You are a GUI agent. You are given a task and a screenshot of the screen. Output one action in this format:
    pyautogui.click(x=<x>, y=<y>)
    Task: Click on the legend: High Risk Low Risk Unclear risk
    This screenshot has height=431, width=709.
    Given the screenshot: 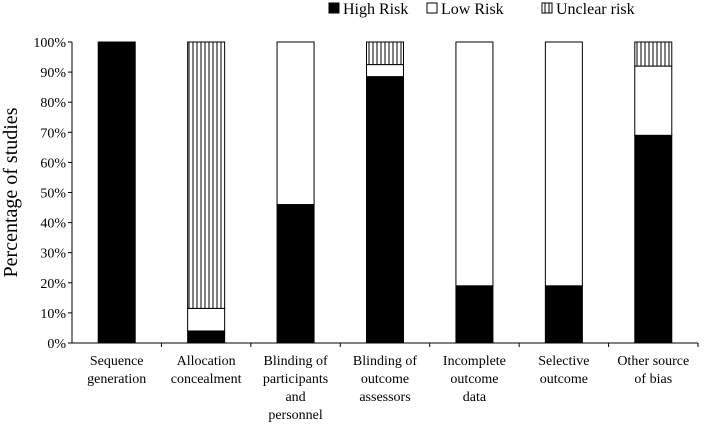 What is the action you would take?
    pyautogui.click(x=481, y=9)
    